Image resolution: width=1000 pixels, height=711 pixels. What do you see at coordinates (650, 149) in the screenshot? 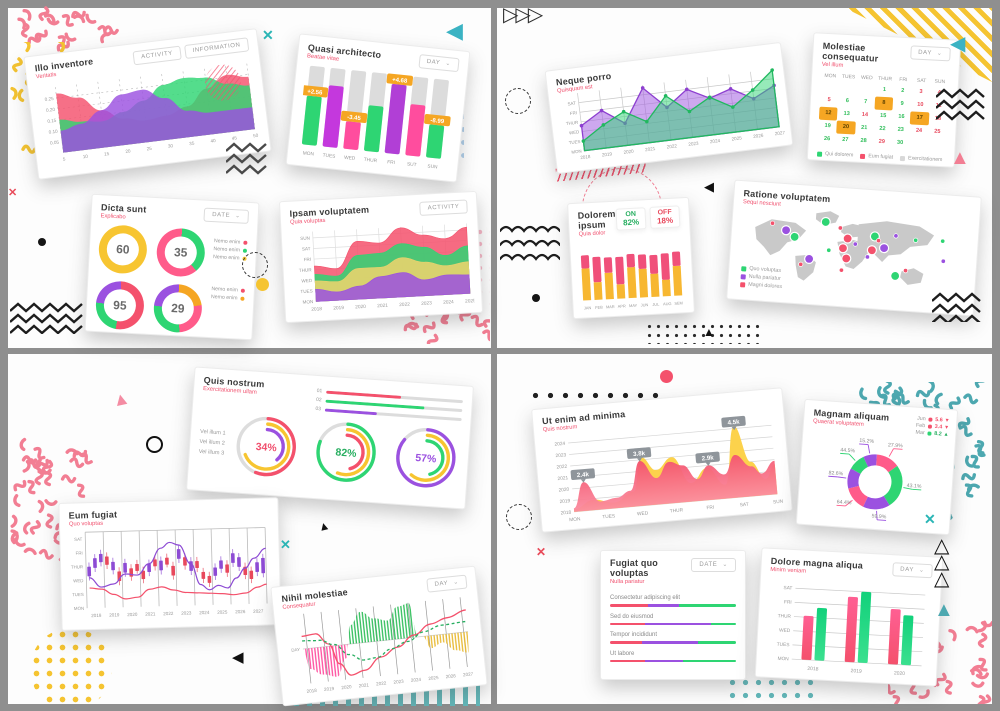
I see `svg-text: 2021` at bounding box center [650, 149].